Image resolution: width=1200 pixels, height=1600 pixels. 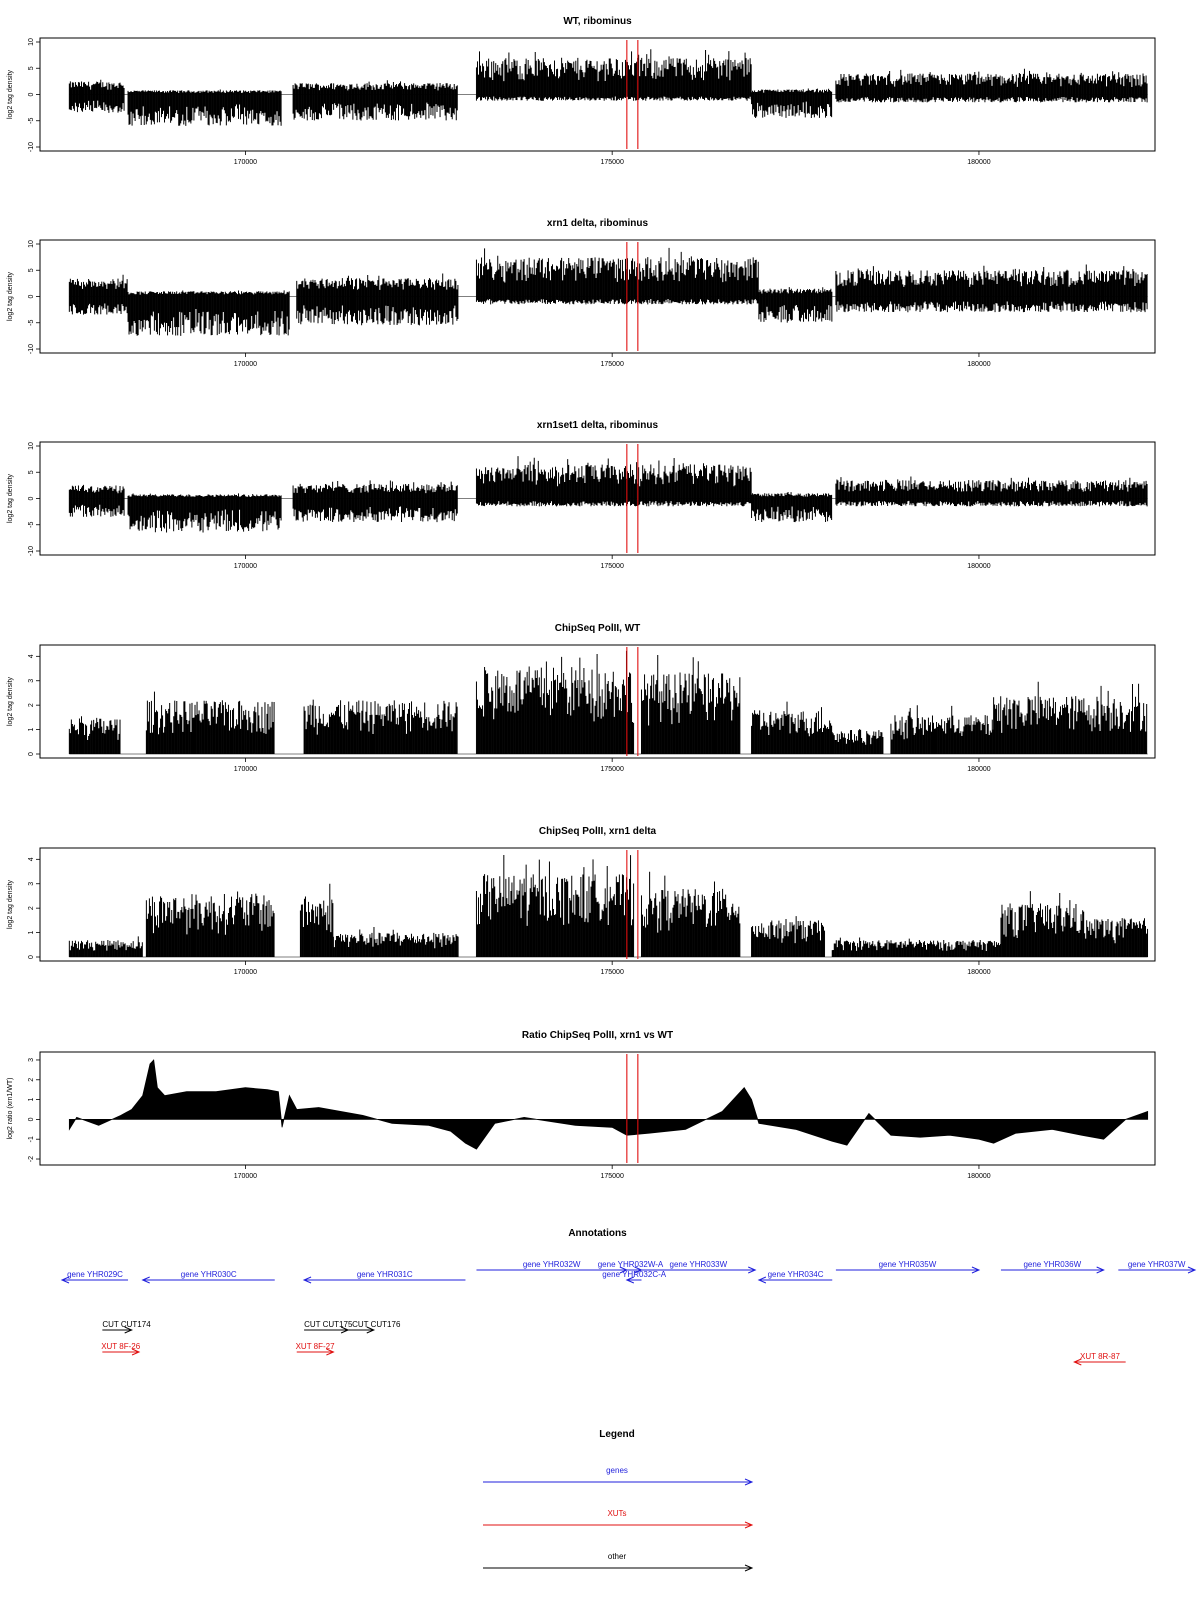 I want to click on annotations-title: Annotations, so click(x=597, y=1233).